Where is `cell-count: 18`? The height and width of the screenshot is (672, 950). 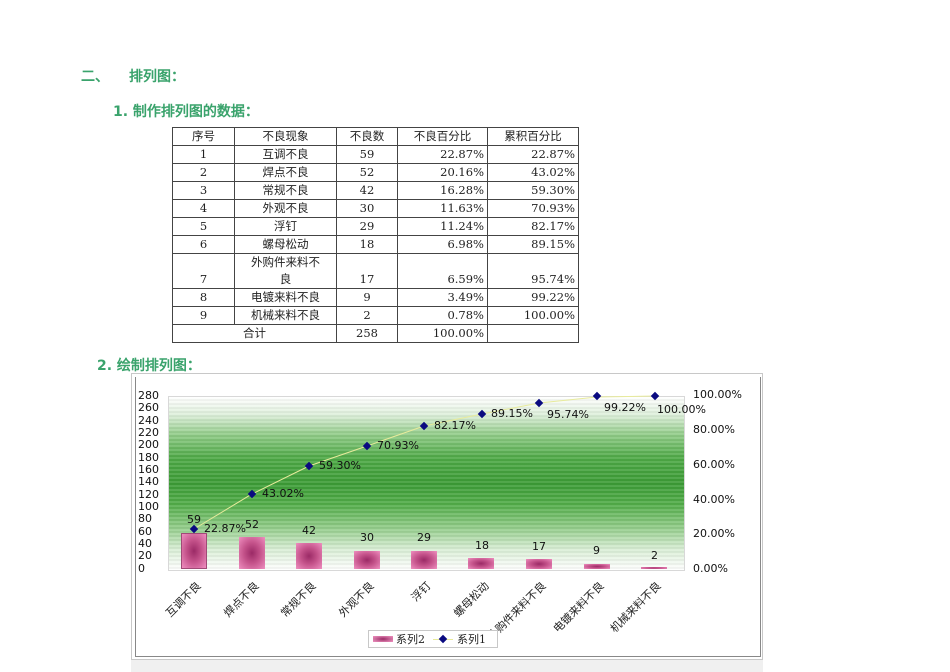
cell-count: 18 is located at coordinates (367, 244).